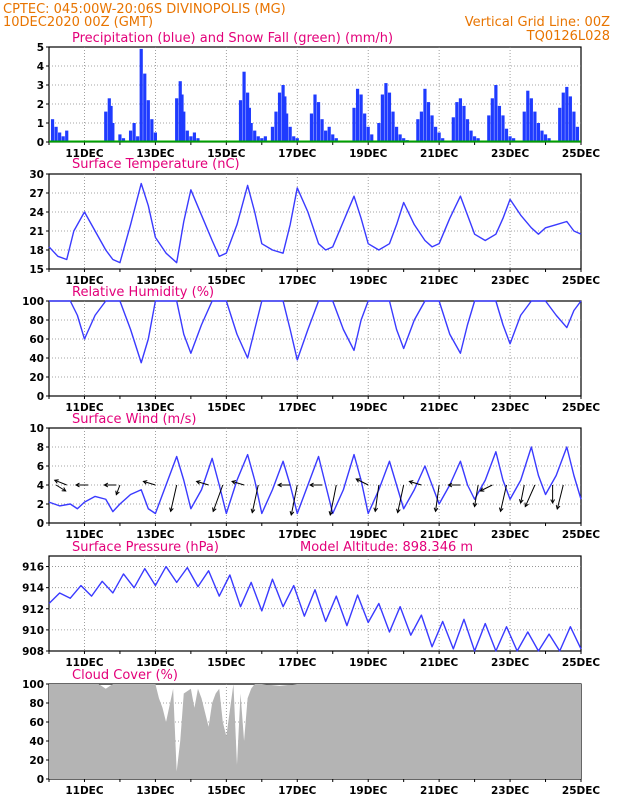 The image size is (618, 800). Describe the element at coordinates (40, 467) in the screenshot. I see `wind-ytick-label: 6` at that location.